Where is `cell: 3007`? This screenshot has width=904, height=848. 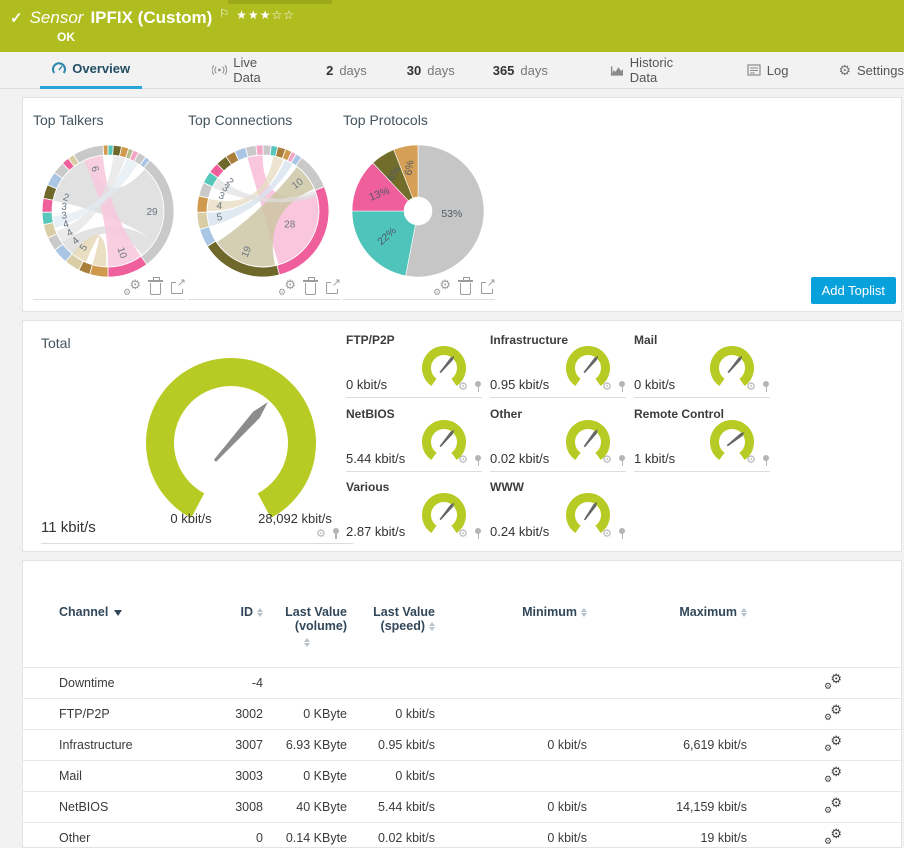
cell: 3007 is located at coordinates (233, 745).